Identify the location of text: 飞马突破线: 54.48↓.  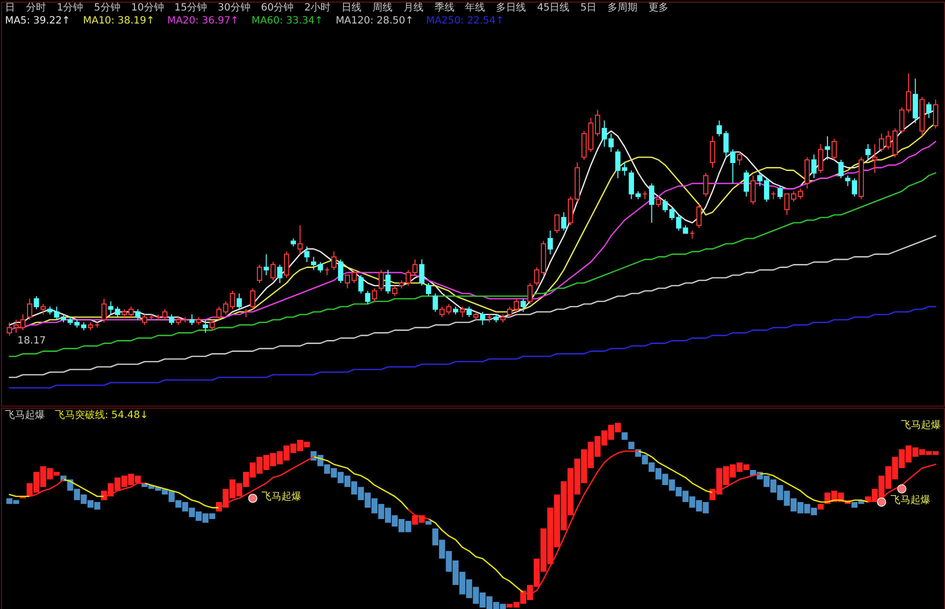
(101, 414).